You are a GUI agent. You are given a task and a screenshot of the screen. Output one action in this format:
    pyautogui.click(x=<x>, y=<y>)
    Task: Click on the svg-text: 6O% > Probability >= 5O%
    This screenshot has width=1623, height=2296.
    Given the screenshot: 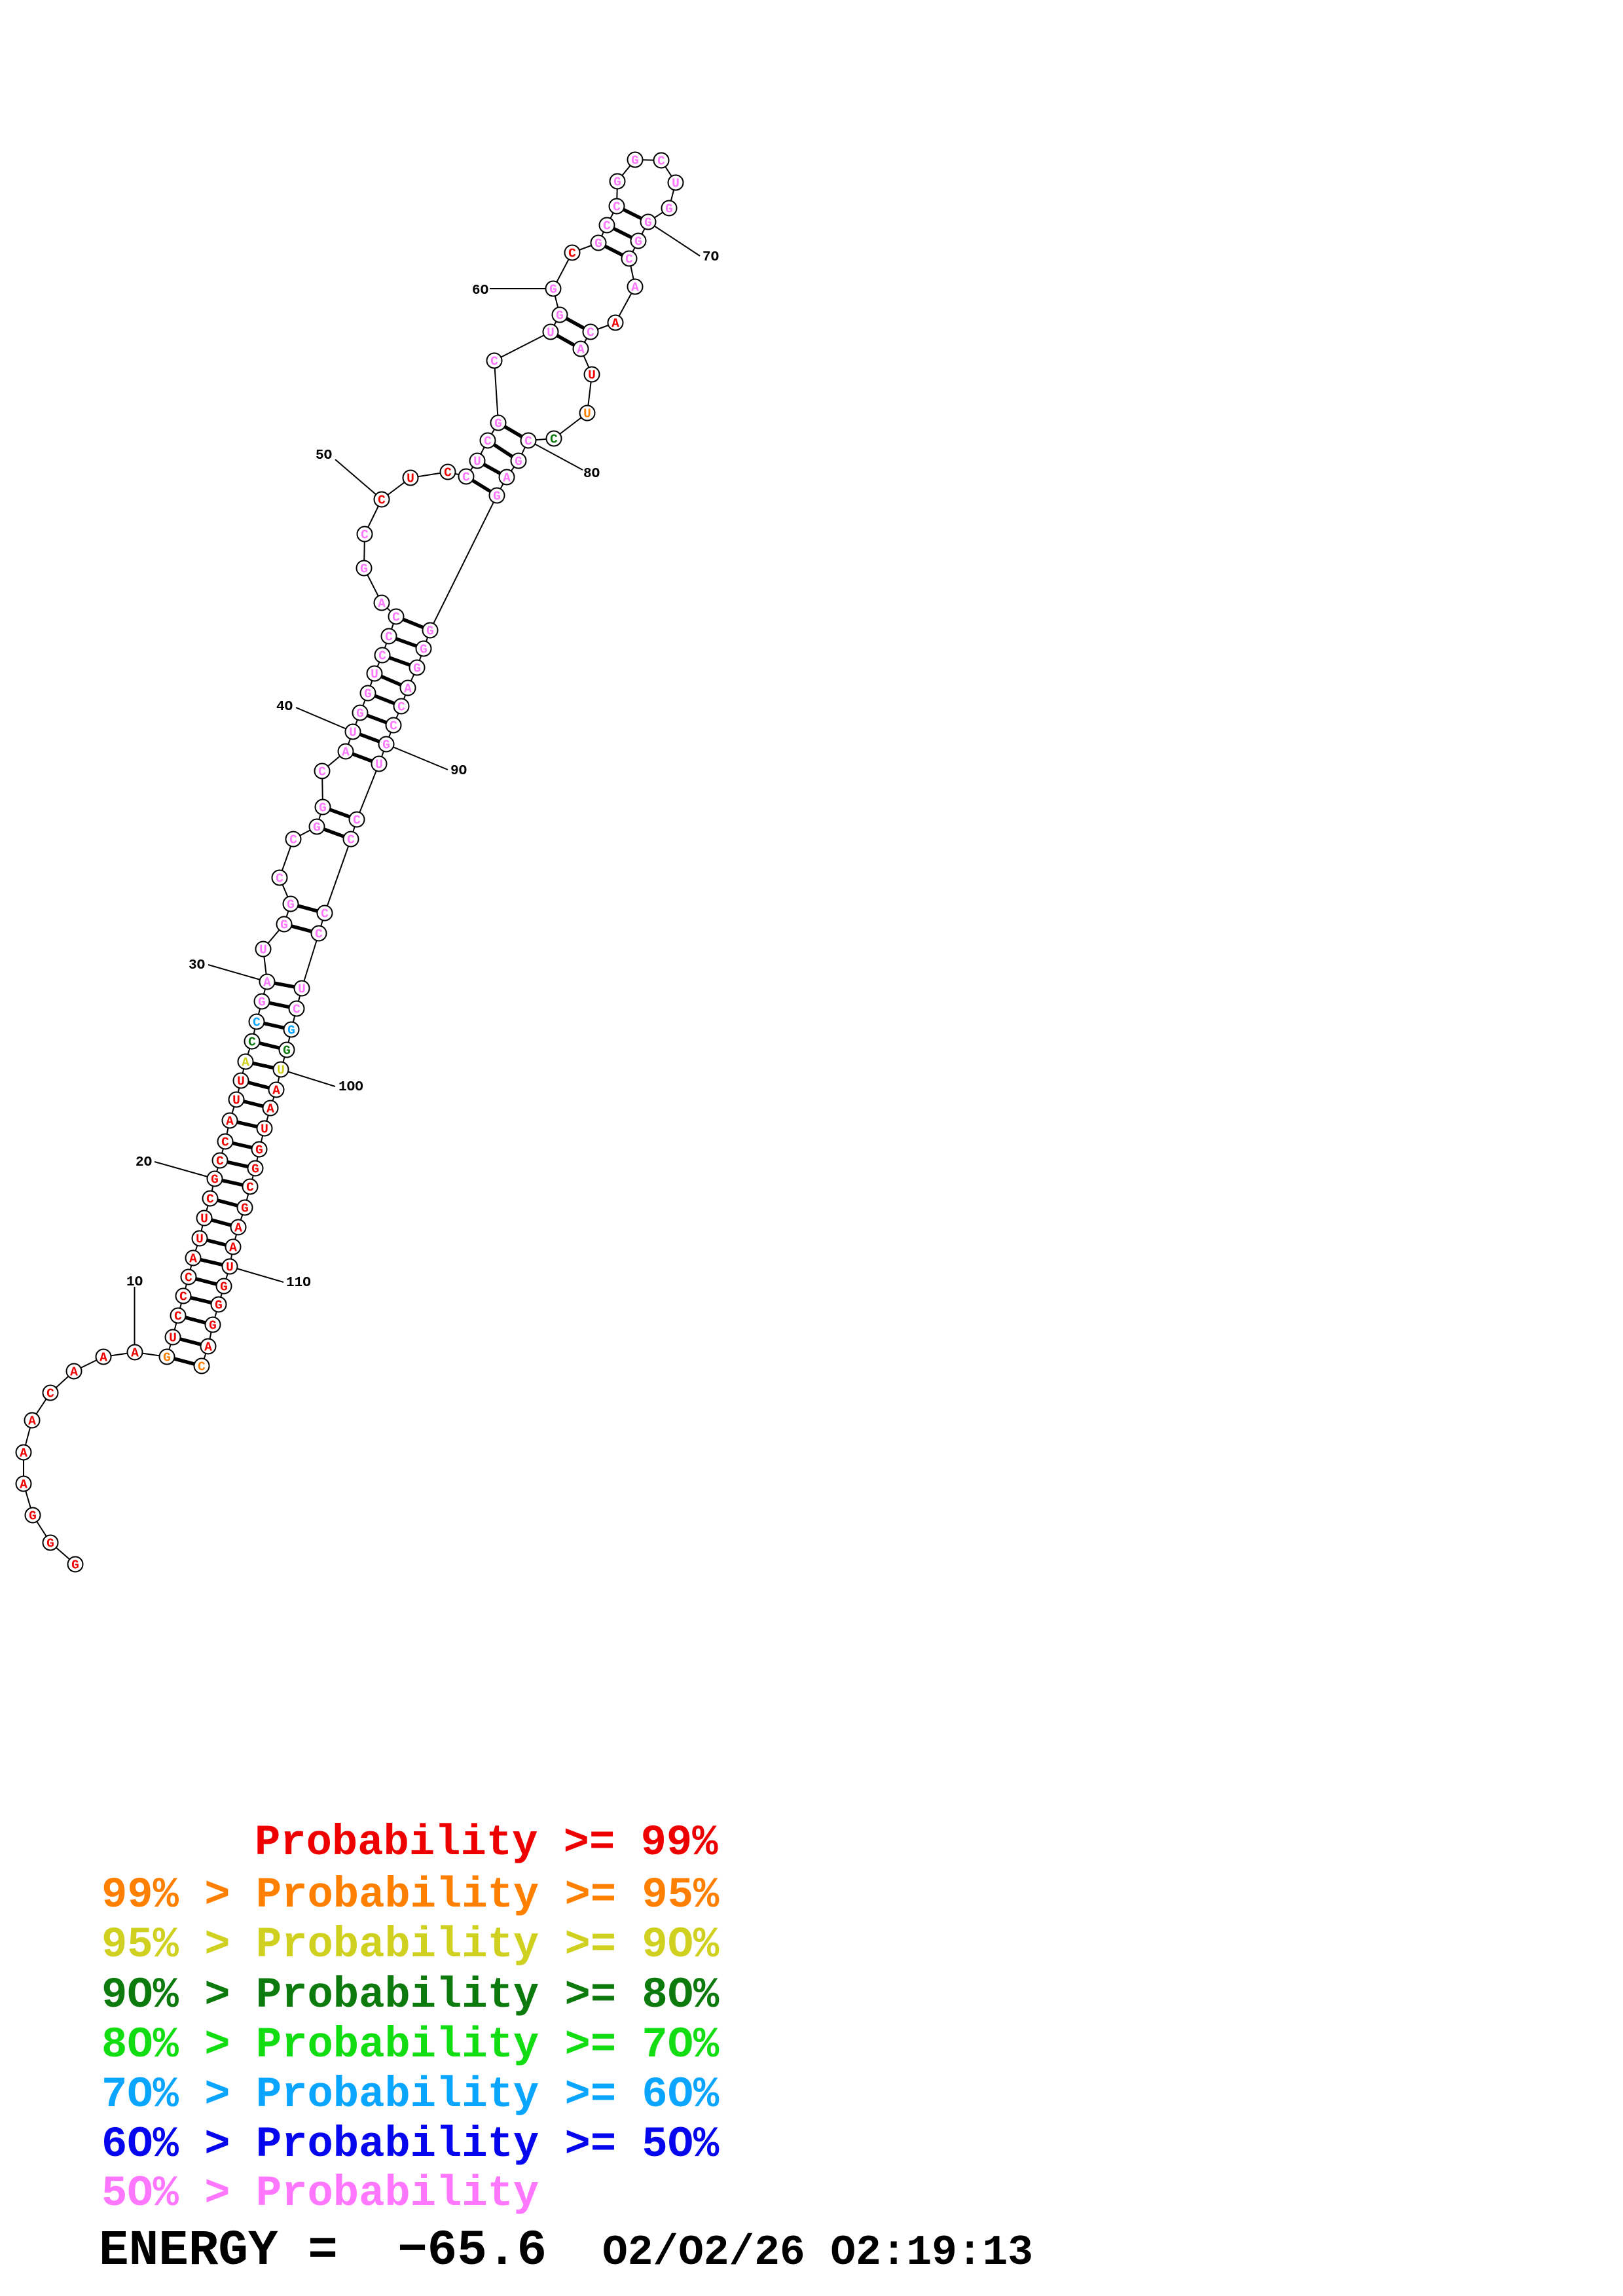 What is the action you would take?
    pyautogui.click(x=410, y=2144)
    